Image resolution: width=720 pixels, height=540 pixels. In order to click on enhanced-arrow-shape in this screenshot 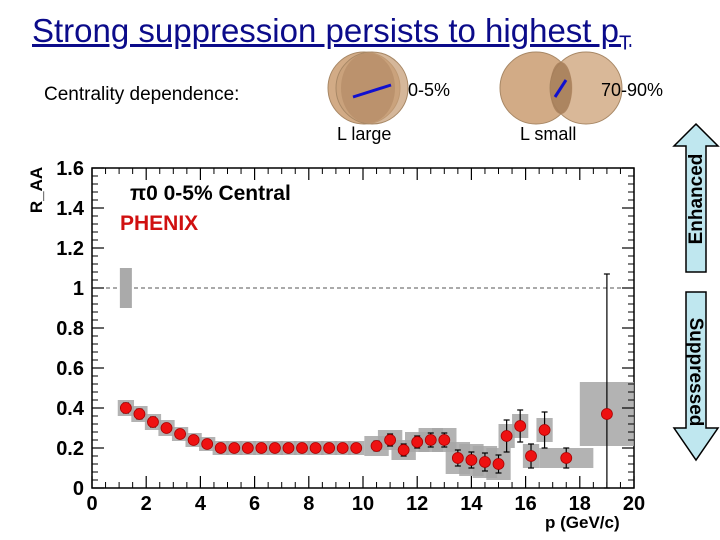, I will do `click(696, 197)`.